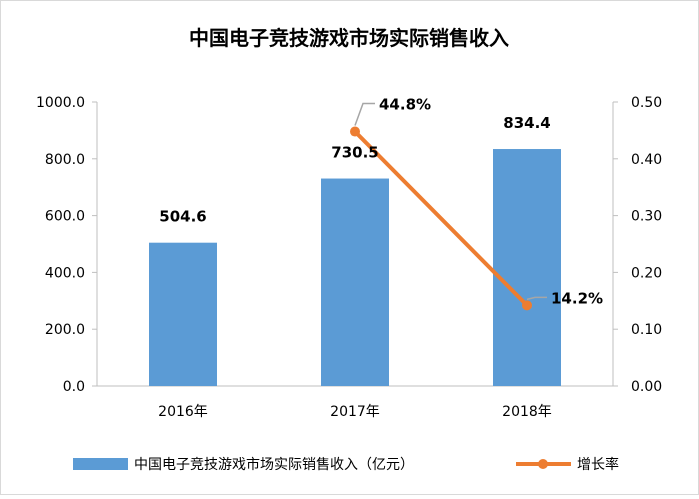  What do you see at coordinates (527, 412) in the screenshot?
I see `x-tick-label: 2018年` at bounding box center [527, 412].